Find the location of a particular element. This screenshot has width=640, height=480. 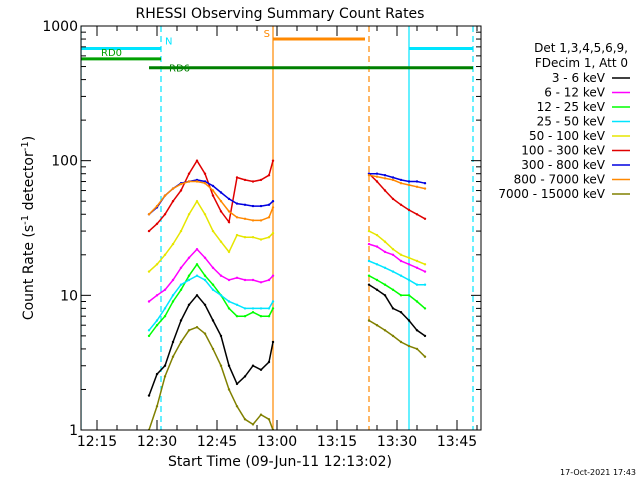

flag-label: S is located at coordinates (267, 34).